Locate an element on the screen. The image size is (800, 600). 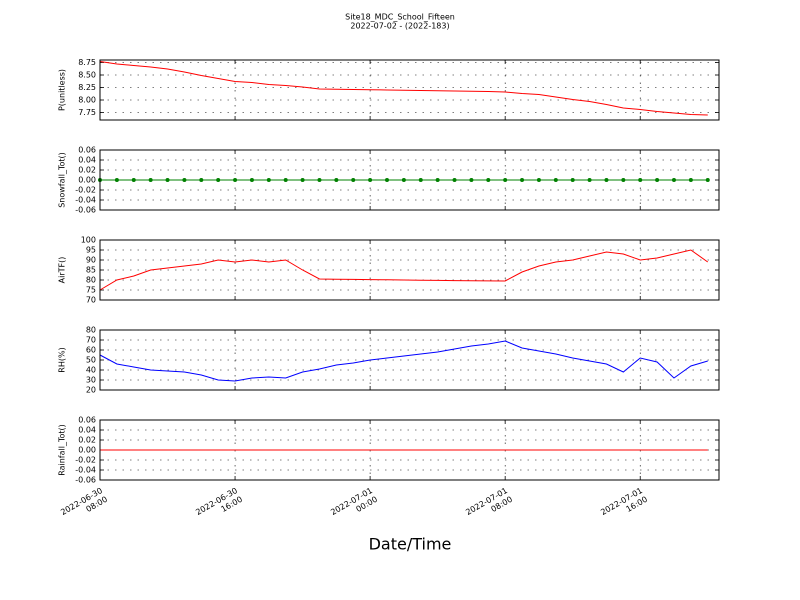
y-tick-label: 95 is located at coordinates (91, 250).